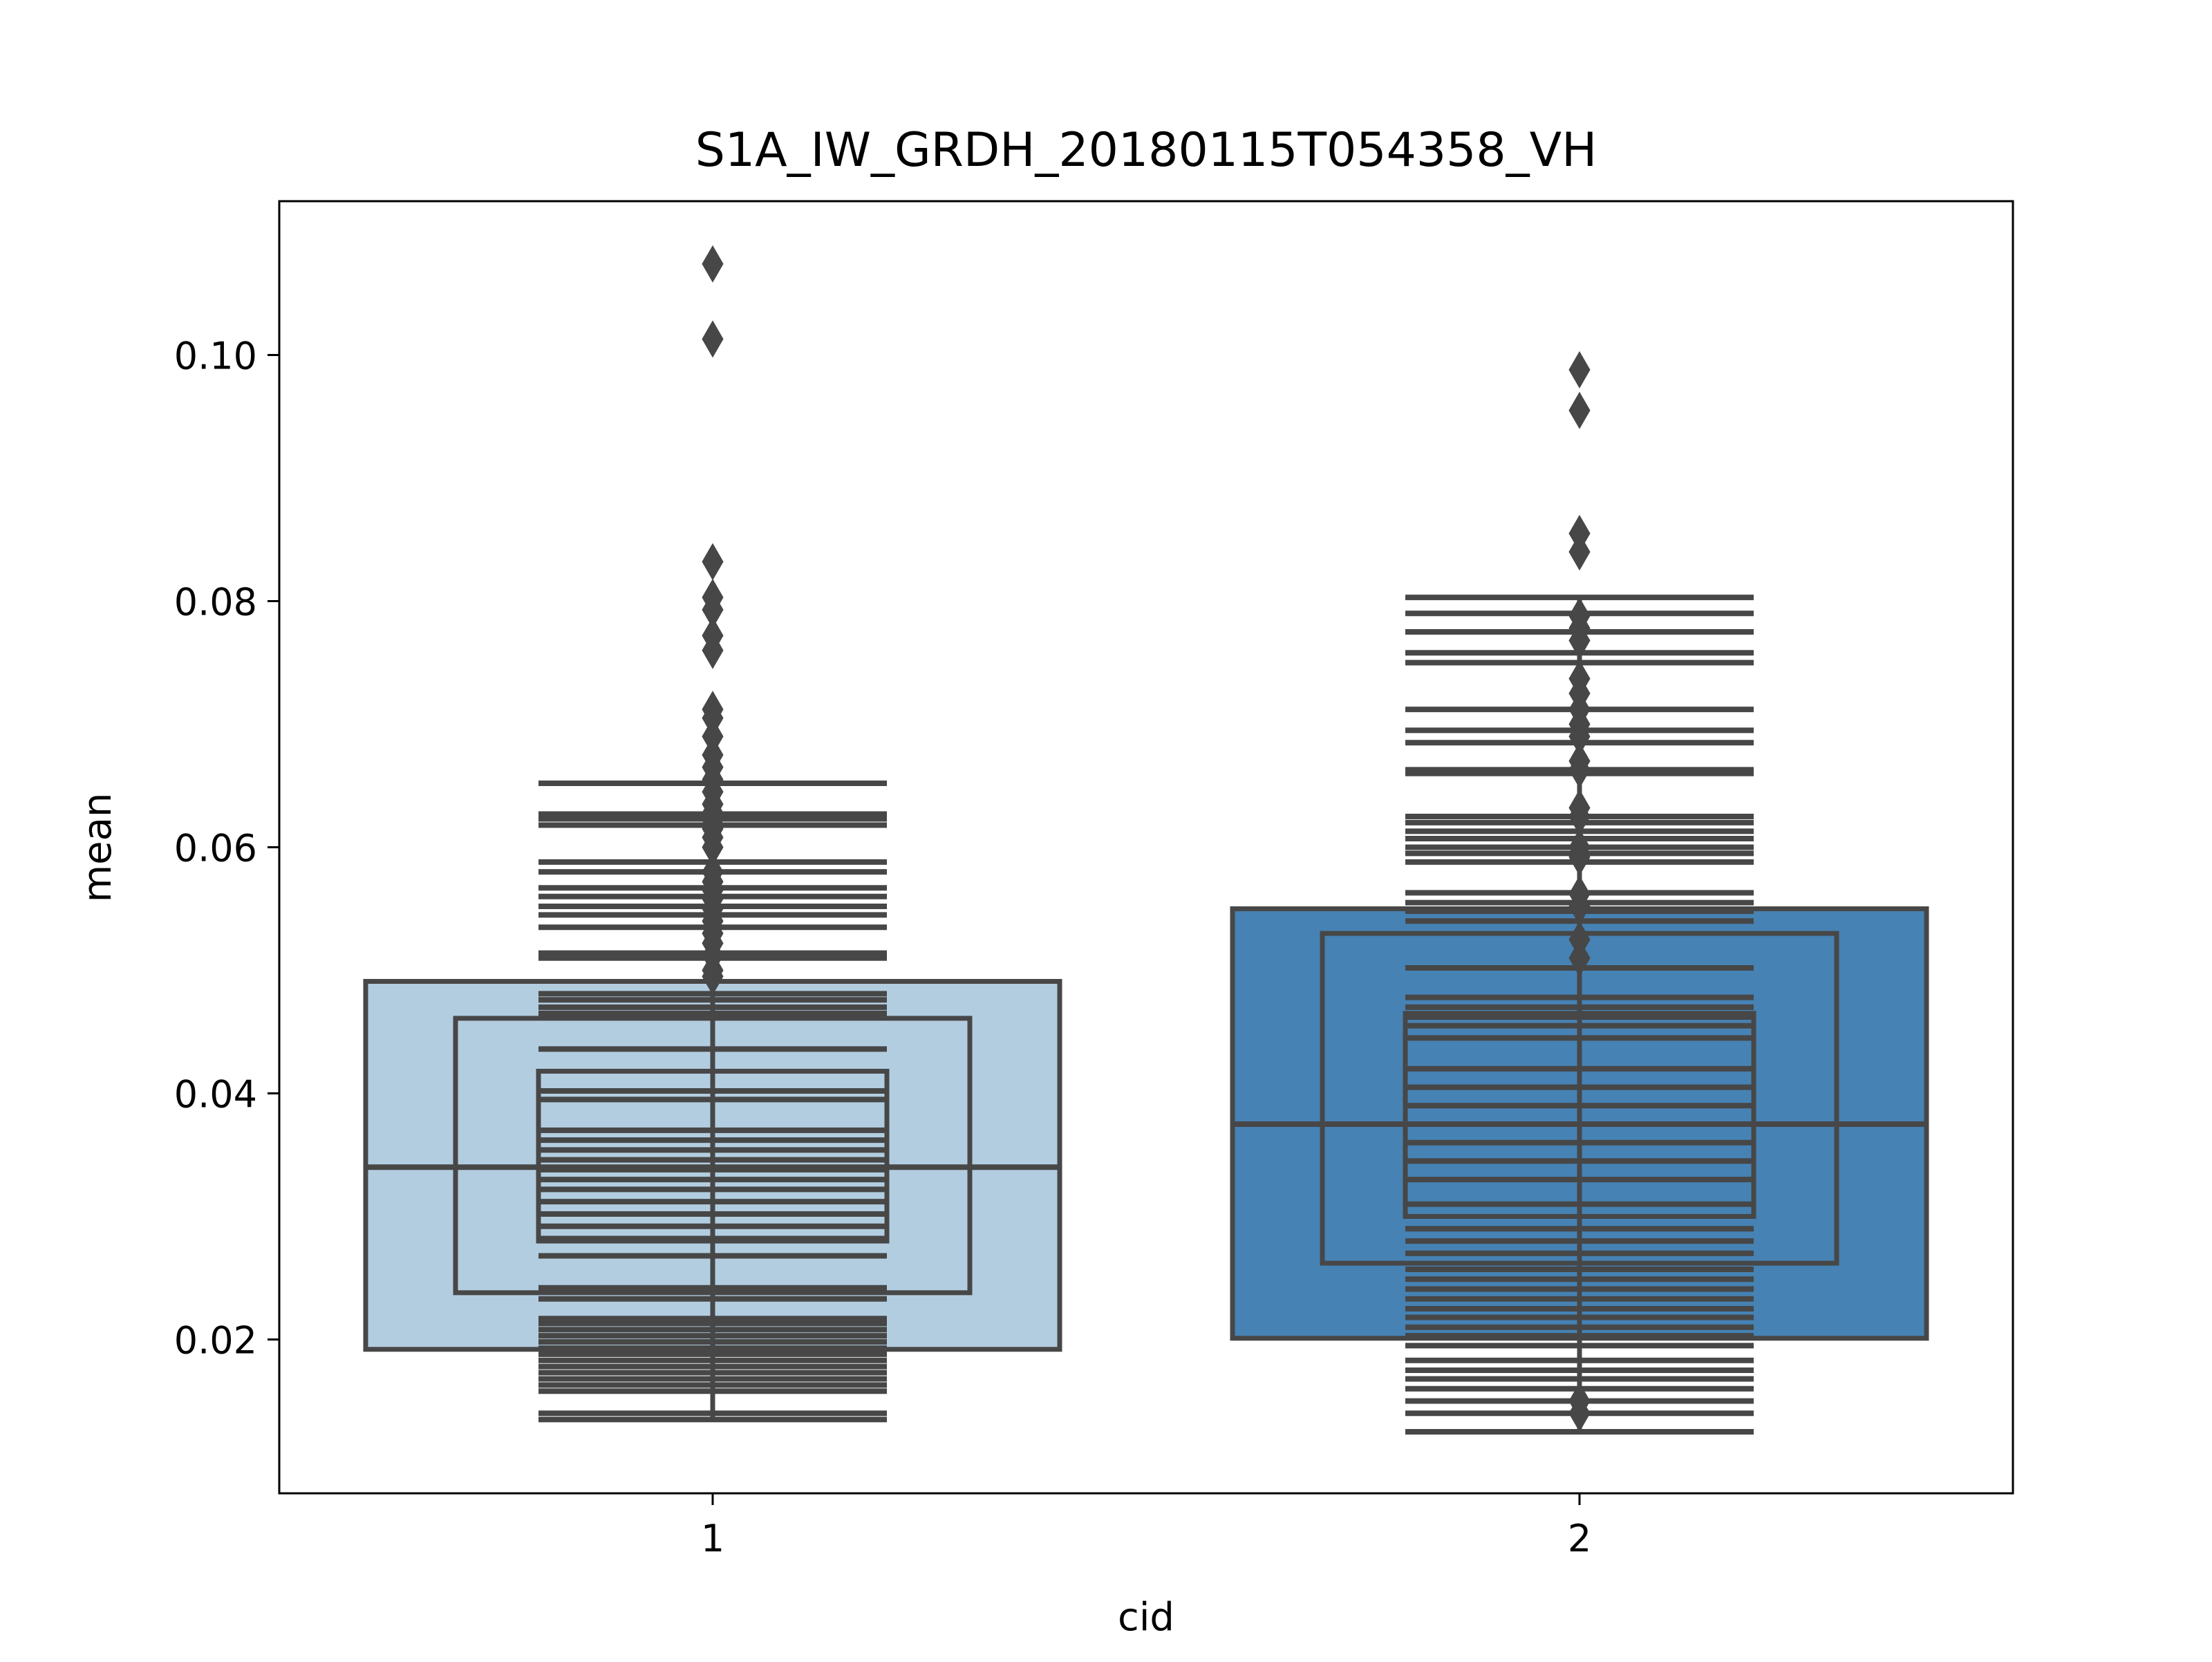  I want to click on chart-title: S1A_IW_GRDH_20180115T054358_VH, so click(1146, 150).